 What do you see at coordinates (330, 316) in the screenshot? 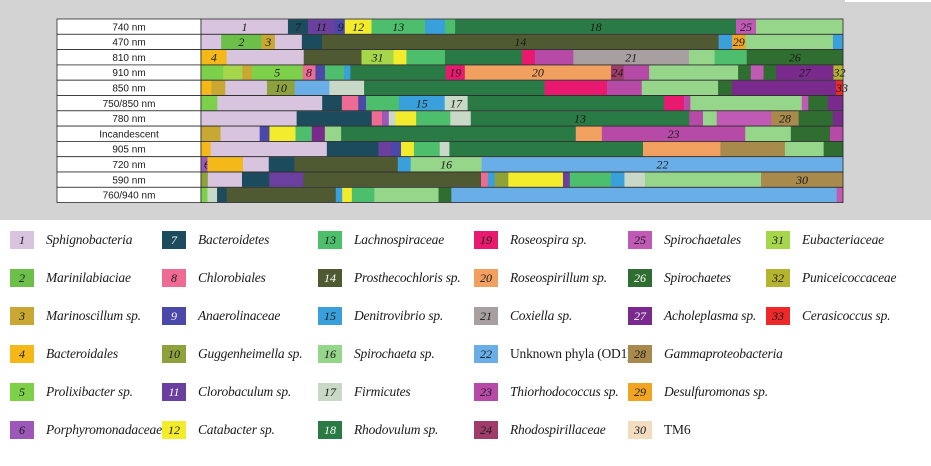
I see `legend-swatch: 15` at bounding box center [330, 316].